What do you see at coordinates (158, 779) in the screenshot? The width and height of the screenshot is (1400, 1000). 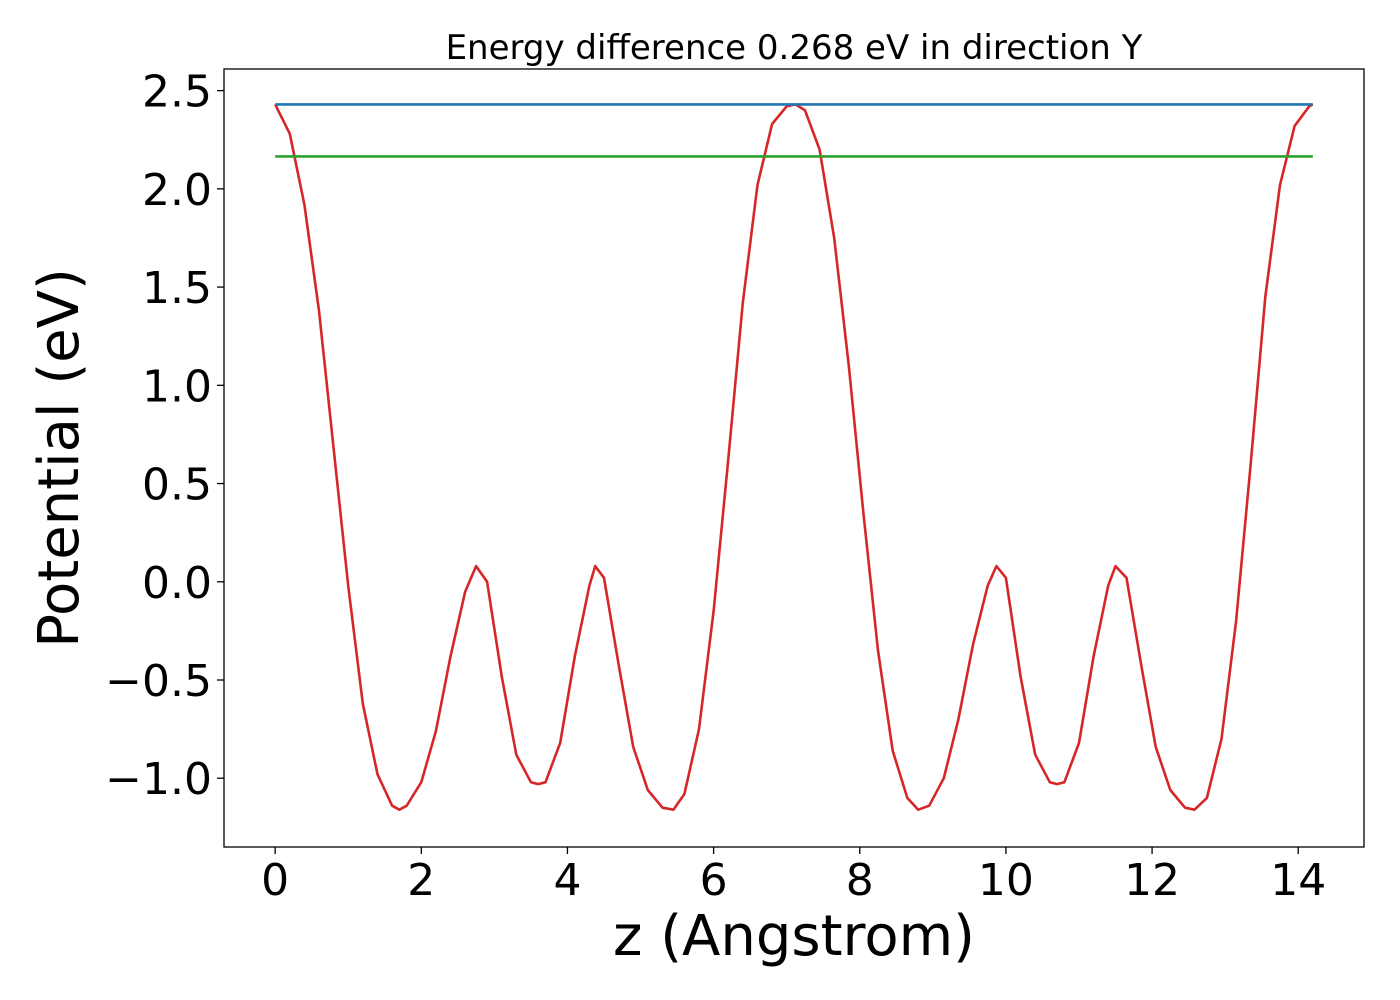 I see `y-tick-label: −1.0` at bounding box center [158, 779].